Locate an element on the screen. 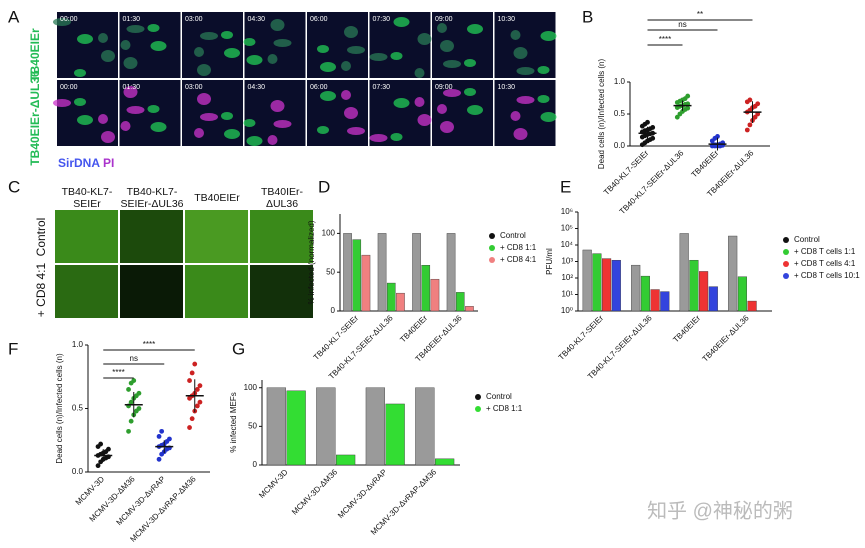 The width and height of the screenshot is (865, 548). row-label: + CD8 4:1 is located at coordinates (41, 289).